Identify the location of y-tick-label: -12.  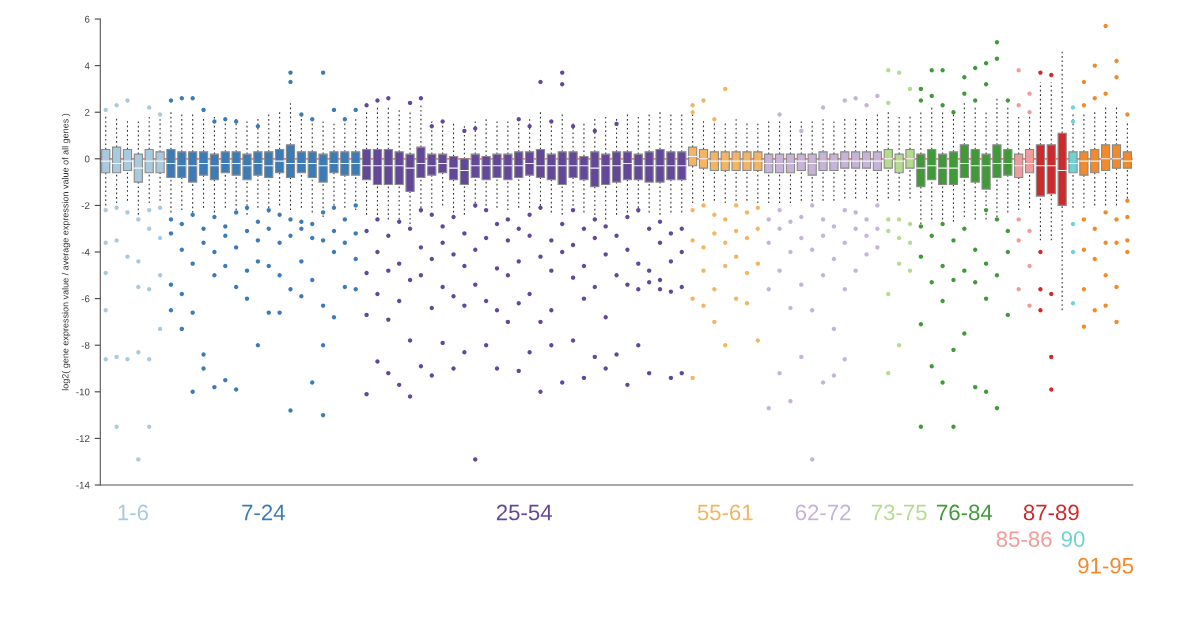
(83, 438).